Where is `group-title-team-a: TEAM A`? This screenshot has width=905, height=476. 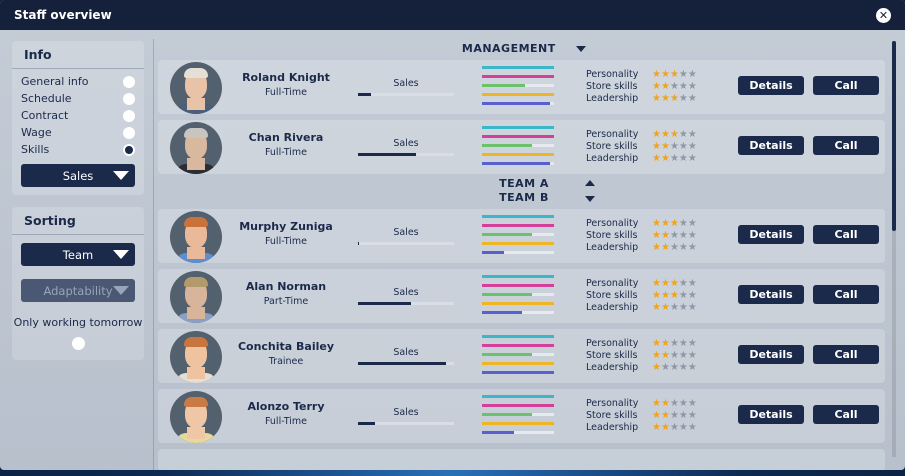 group-title-team-a: TEAM A is located at coordinates (524, 183).